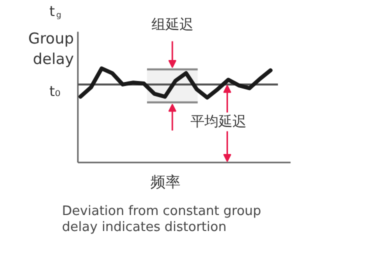 The height and width of the screenshot is (267, 385). Describe the element at coordinates (55, 12) in the screenshot. I see `text: tg` at that location.